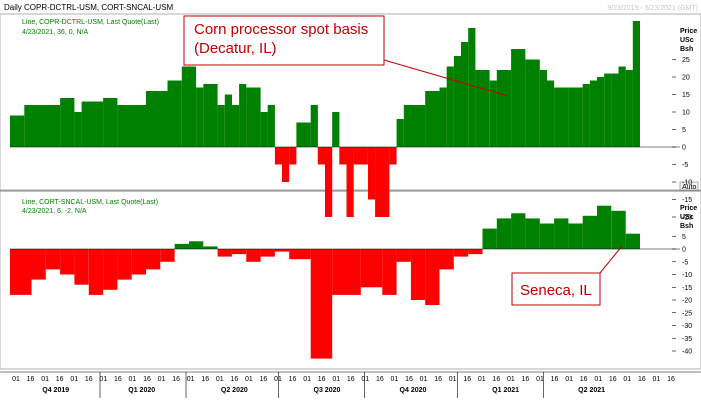  What do you see at coordinates (687, 301) in the screenshot?
I see `bottom-ytick-label-5: -20` at bounding box center [687, 301].